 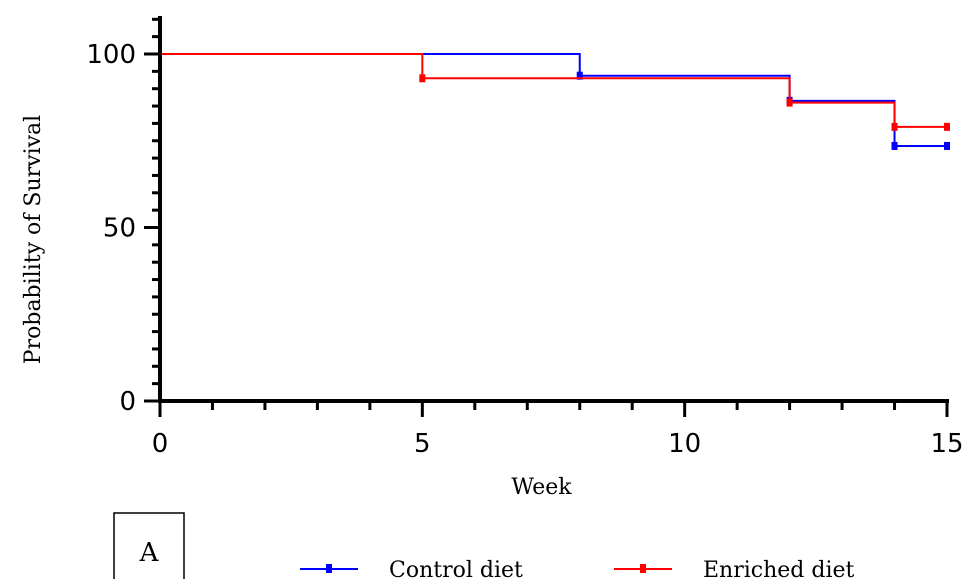 What do you see at coordinates (33, 239) in the screenshot?
I see `y-axis-title: Probability of Survival` at bounding box center [33, 239].